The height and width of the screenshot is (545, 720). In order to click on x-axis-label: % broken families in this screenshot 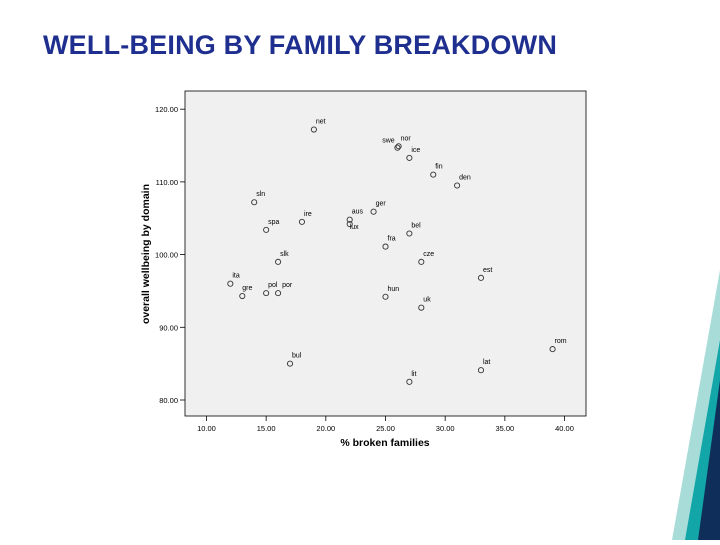, I will do `click(384, 443)`.